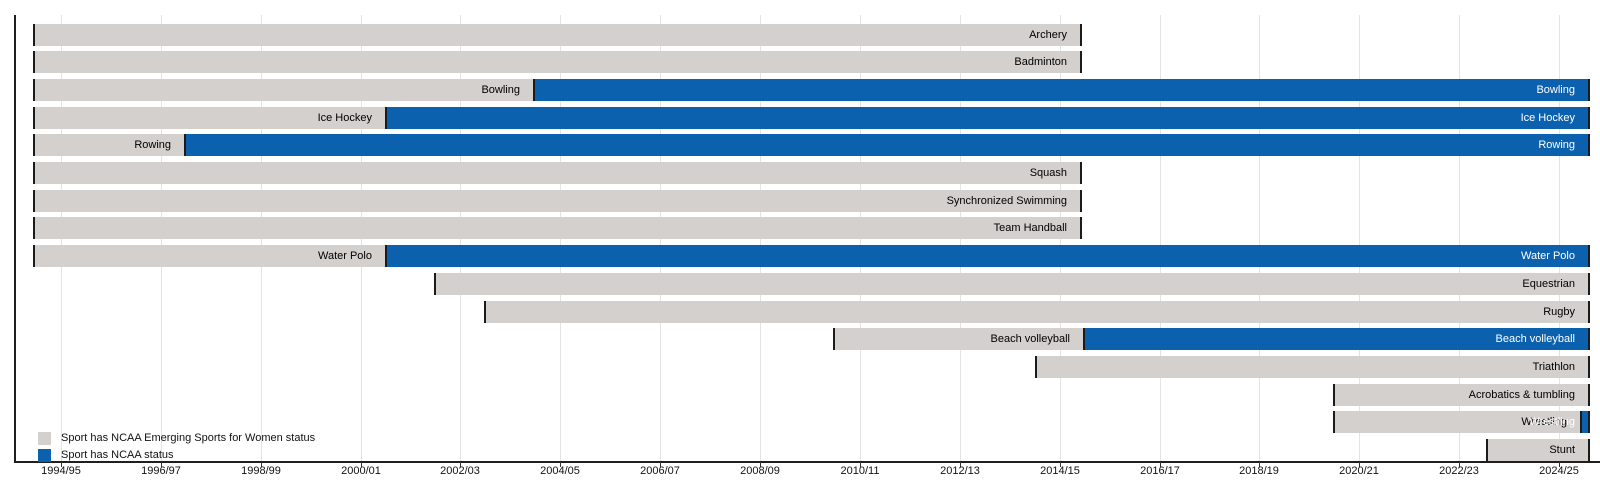  I want to click on wrestling-esw-bar: Wrestling, so click(1456, 422).